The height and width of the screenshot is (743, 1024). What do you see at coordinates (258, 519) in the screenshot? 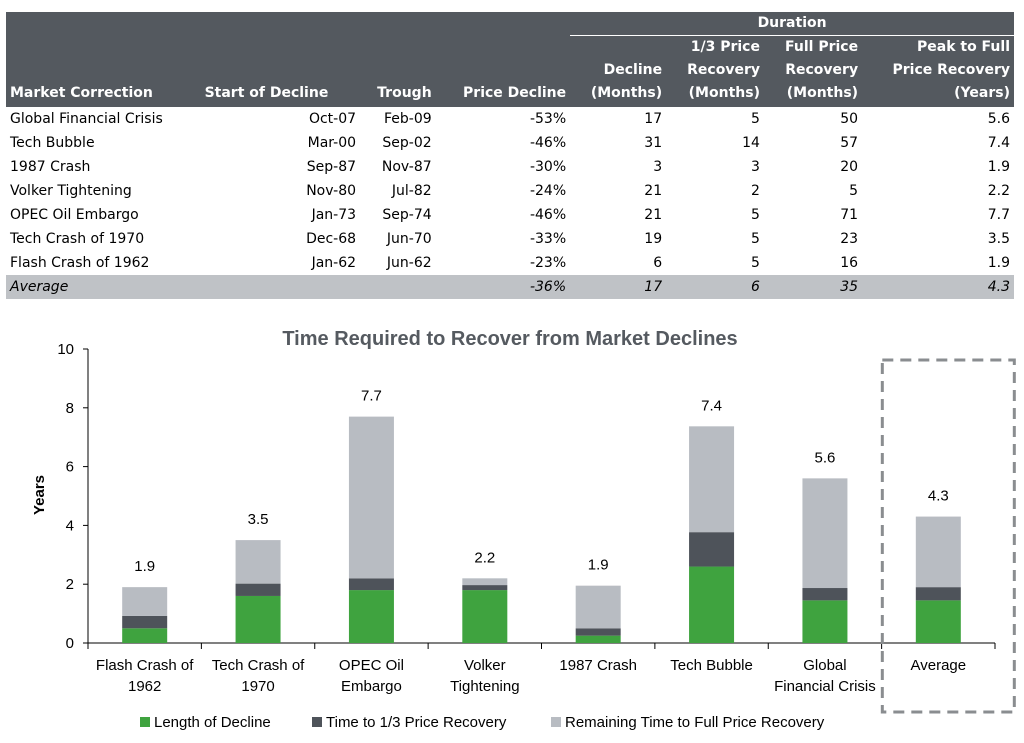
I see `bar-total-label: 3.5` at bounding box center [258, 519].